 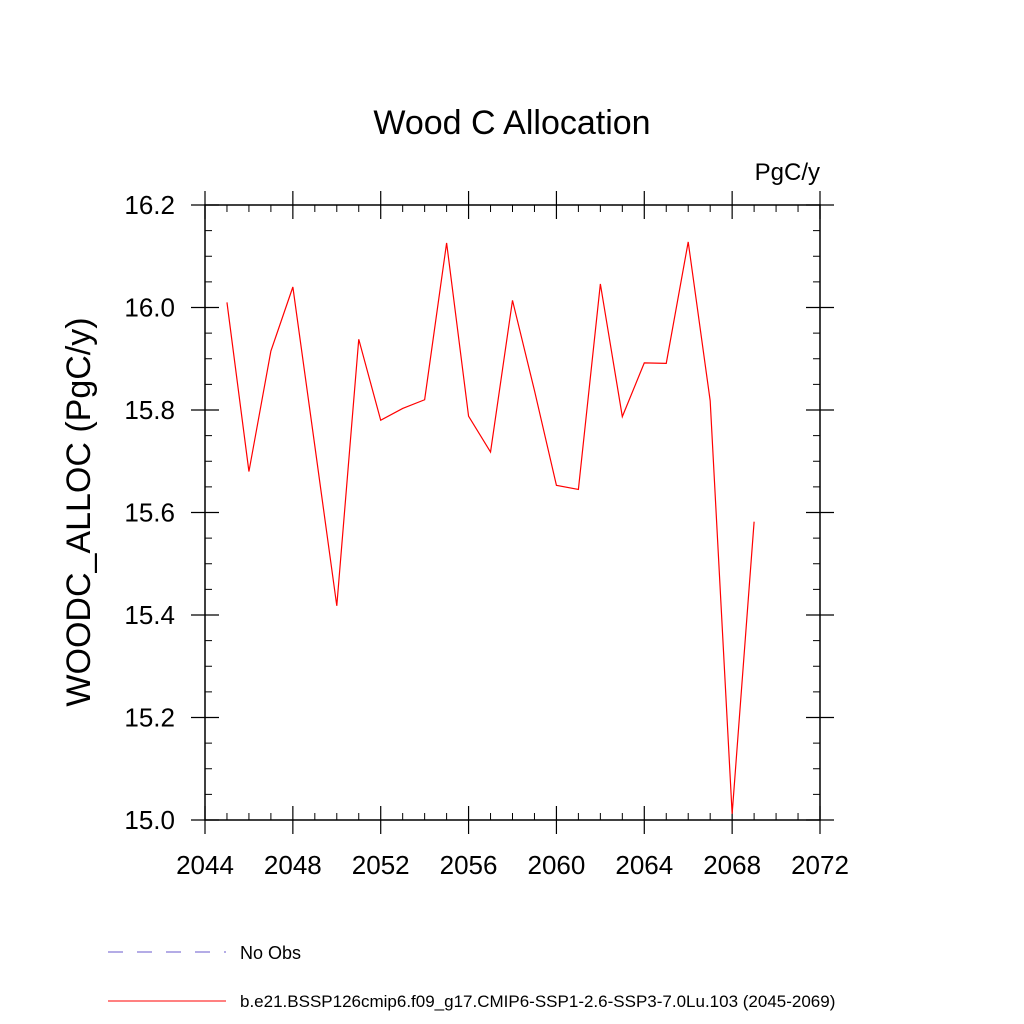 What do you see at coordinates (732, 865) in the screenshot?
I see `x-tick-label: 2068` at bounding box center [732, 865].